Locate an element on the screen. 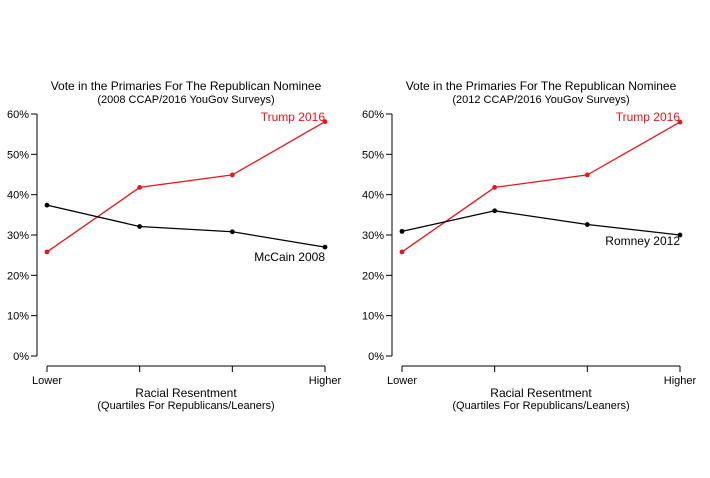  chart2-x-tick-label-lower: Lower is located at coordinates (402, 381).